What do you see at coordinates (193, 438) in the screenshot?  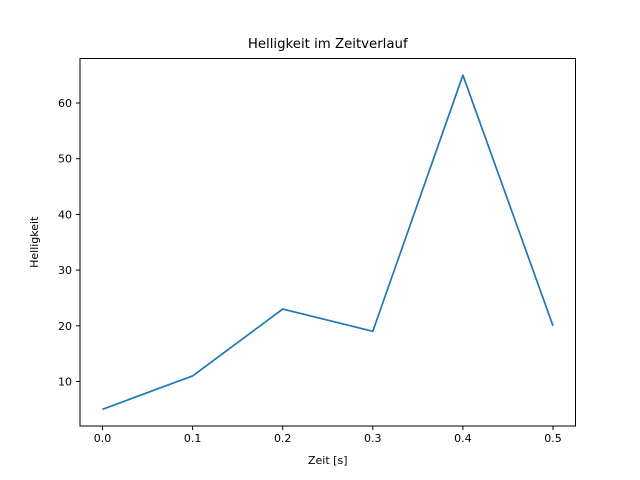 I see `x-tick-label: 0.1` at bounding box center [193, 438].